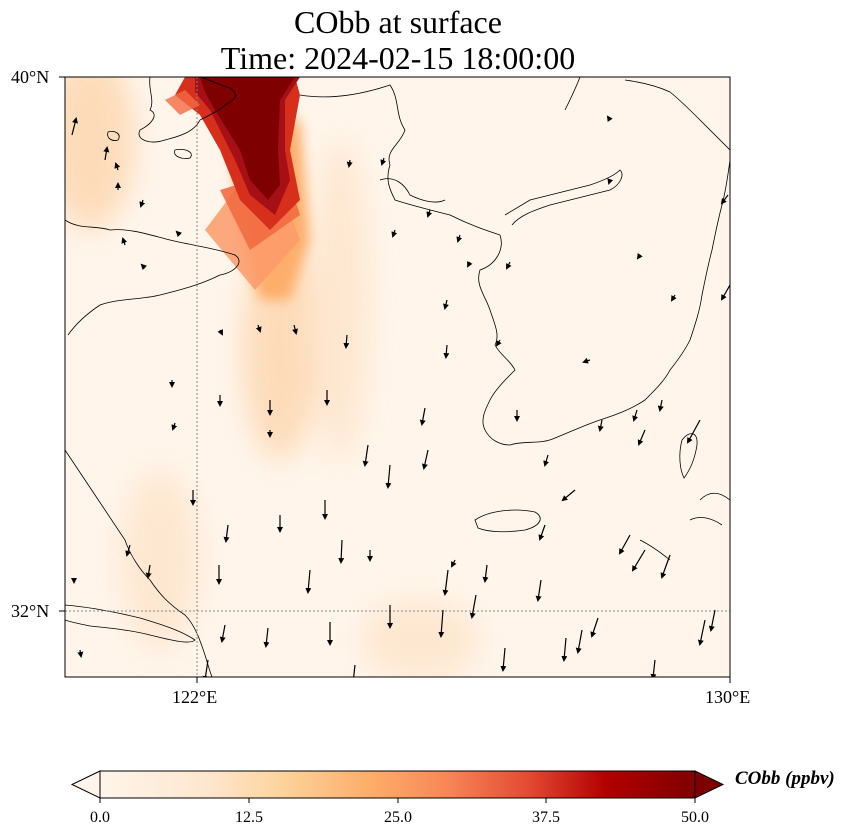 The height and width of the screenshot is (839, 854). Describe the element at coordinates (785, 778) in the screenshot. I see `colorbar-label: CObb (ppbv)` at that location.